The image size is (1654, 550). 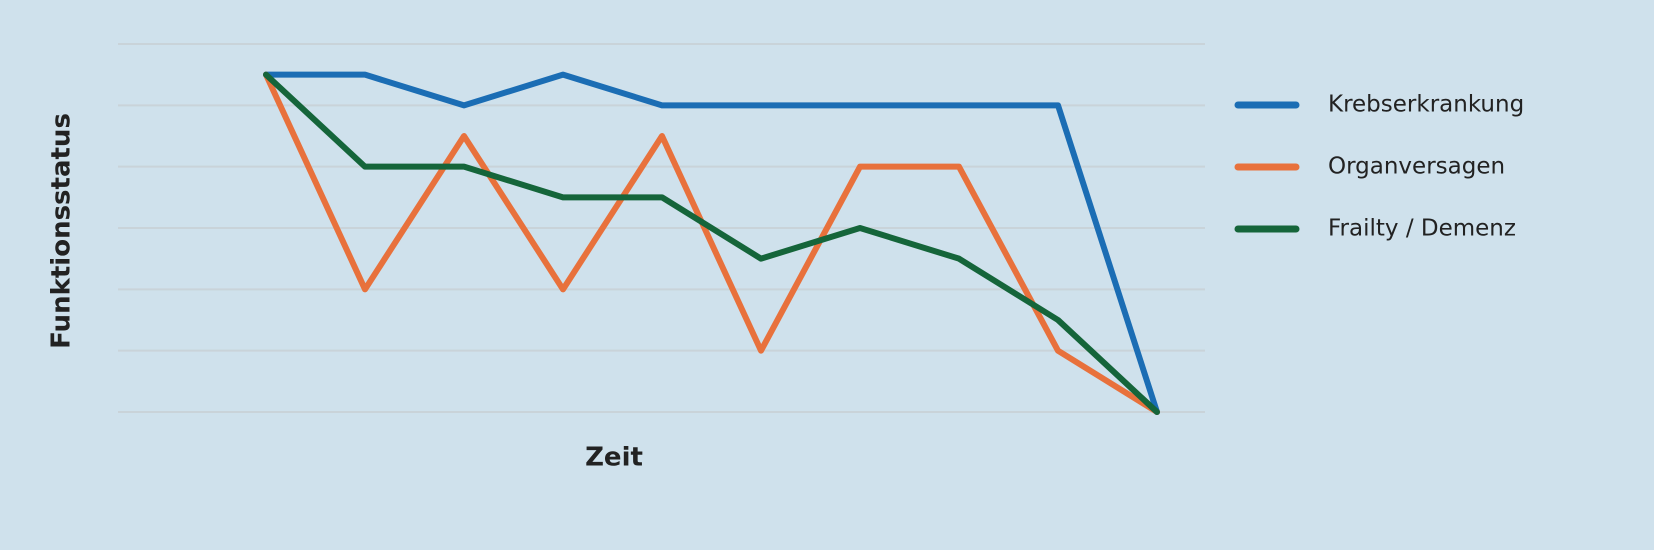 What do you see at coordinates (62, 231) in the screenshot?
I see `y-axis-label: Funktionsstatus` at bounding box center [62, 231].